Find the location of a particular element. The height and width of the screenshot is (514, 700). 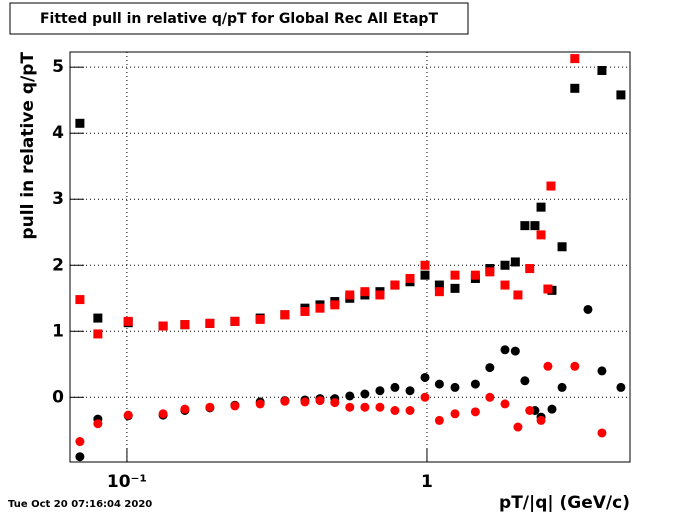

y-tick-label: 1 is located at coordinates (58, 331).